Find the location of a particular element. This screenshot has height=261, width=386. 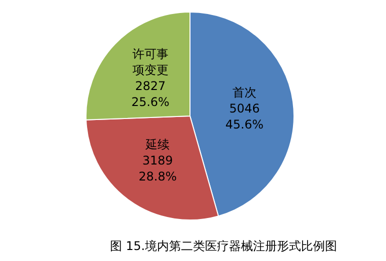

slice-label: 延续 is located at coordinates (157, 144).